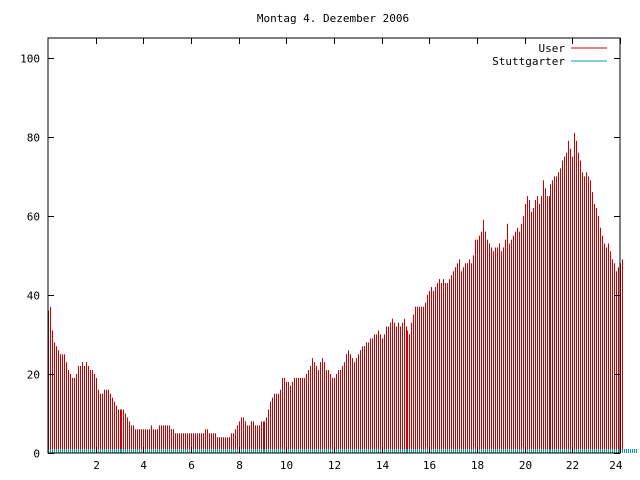 This screenshot has width=640, height=480. I want to click on x-tick-label-14: 14, so click(383, 465).